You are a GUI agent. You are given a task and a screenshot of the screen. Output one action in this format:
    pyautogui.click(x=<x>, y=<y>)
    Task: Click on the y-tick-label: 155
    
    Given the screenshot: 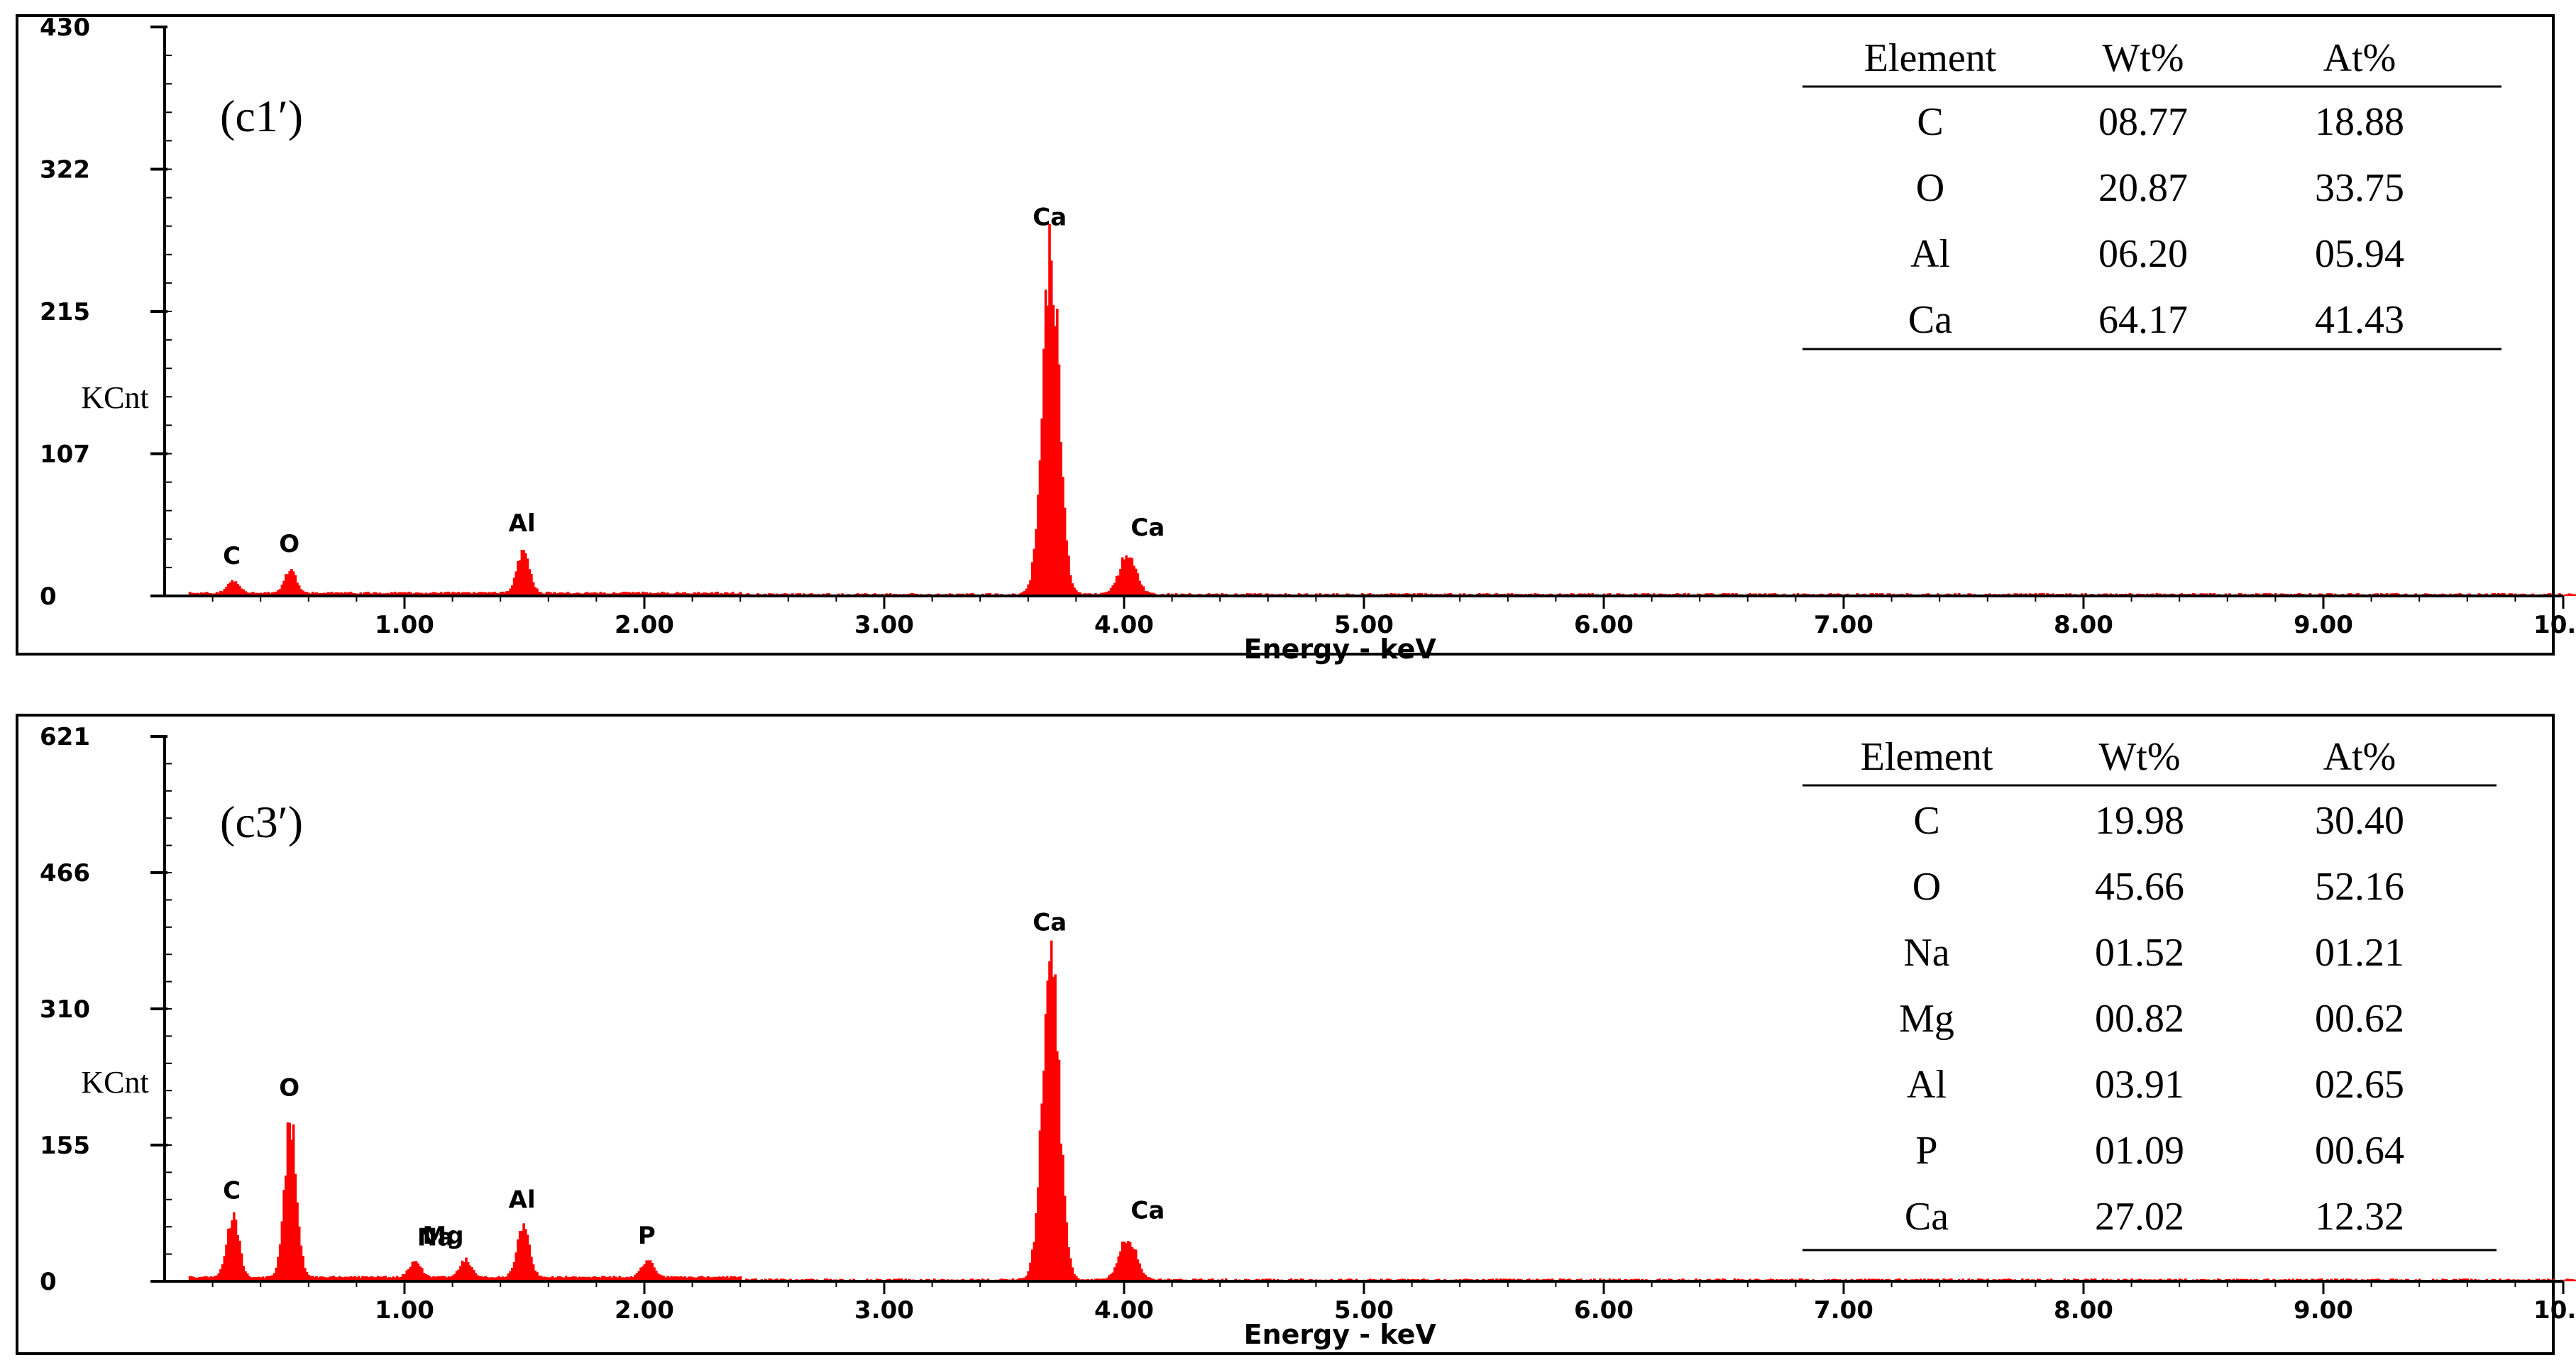 What is the action you would take?
    pyautogui.click(x=65, y=1146)
    